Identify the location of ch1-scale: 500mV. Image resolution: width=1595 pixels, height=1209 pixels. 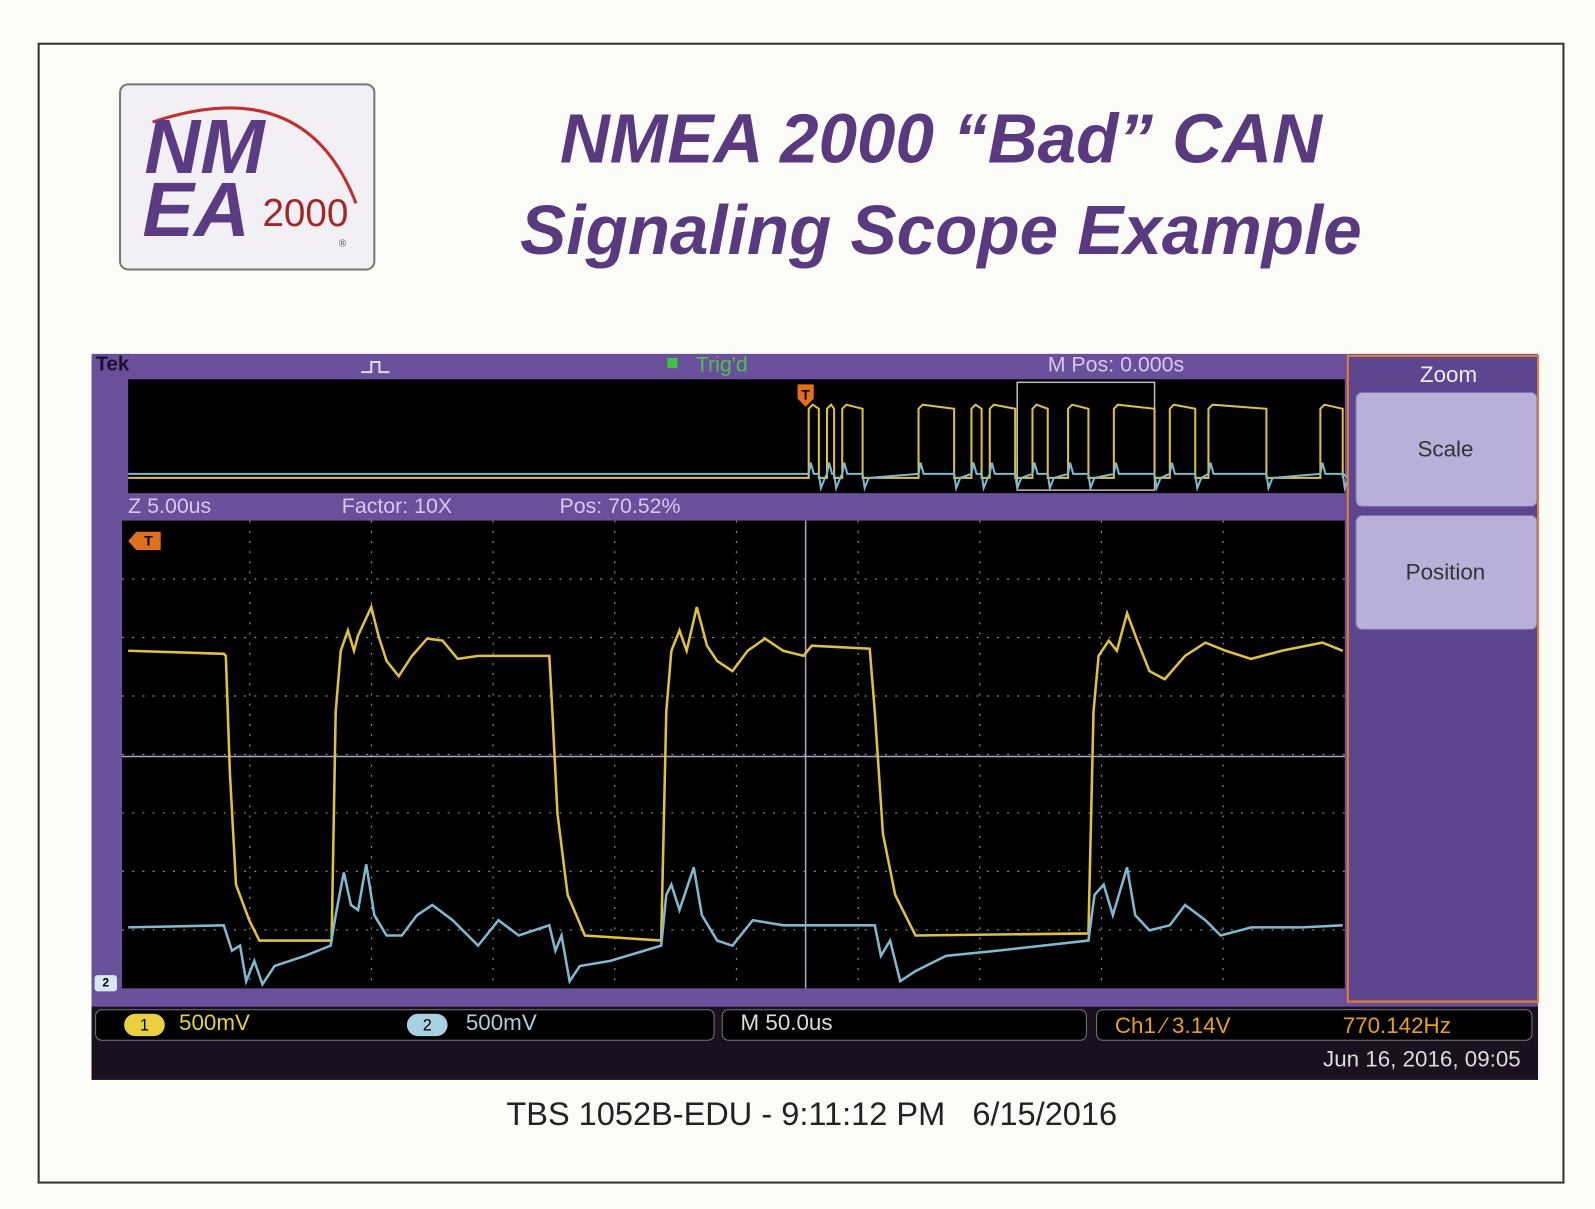
(214, 1022).